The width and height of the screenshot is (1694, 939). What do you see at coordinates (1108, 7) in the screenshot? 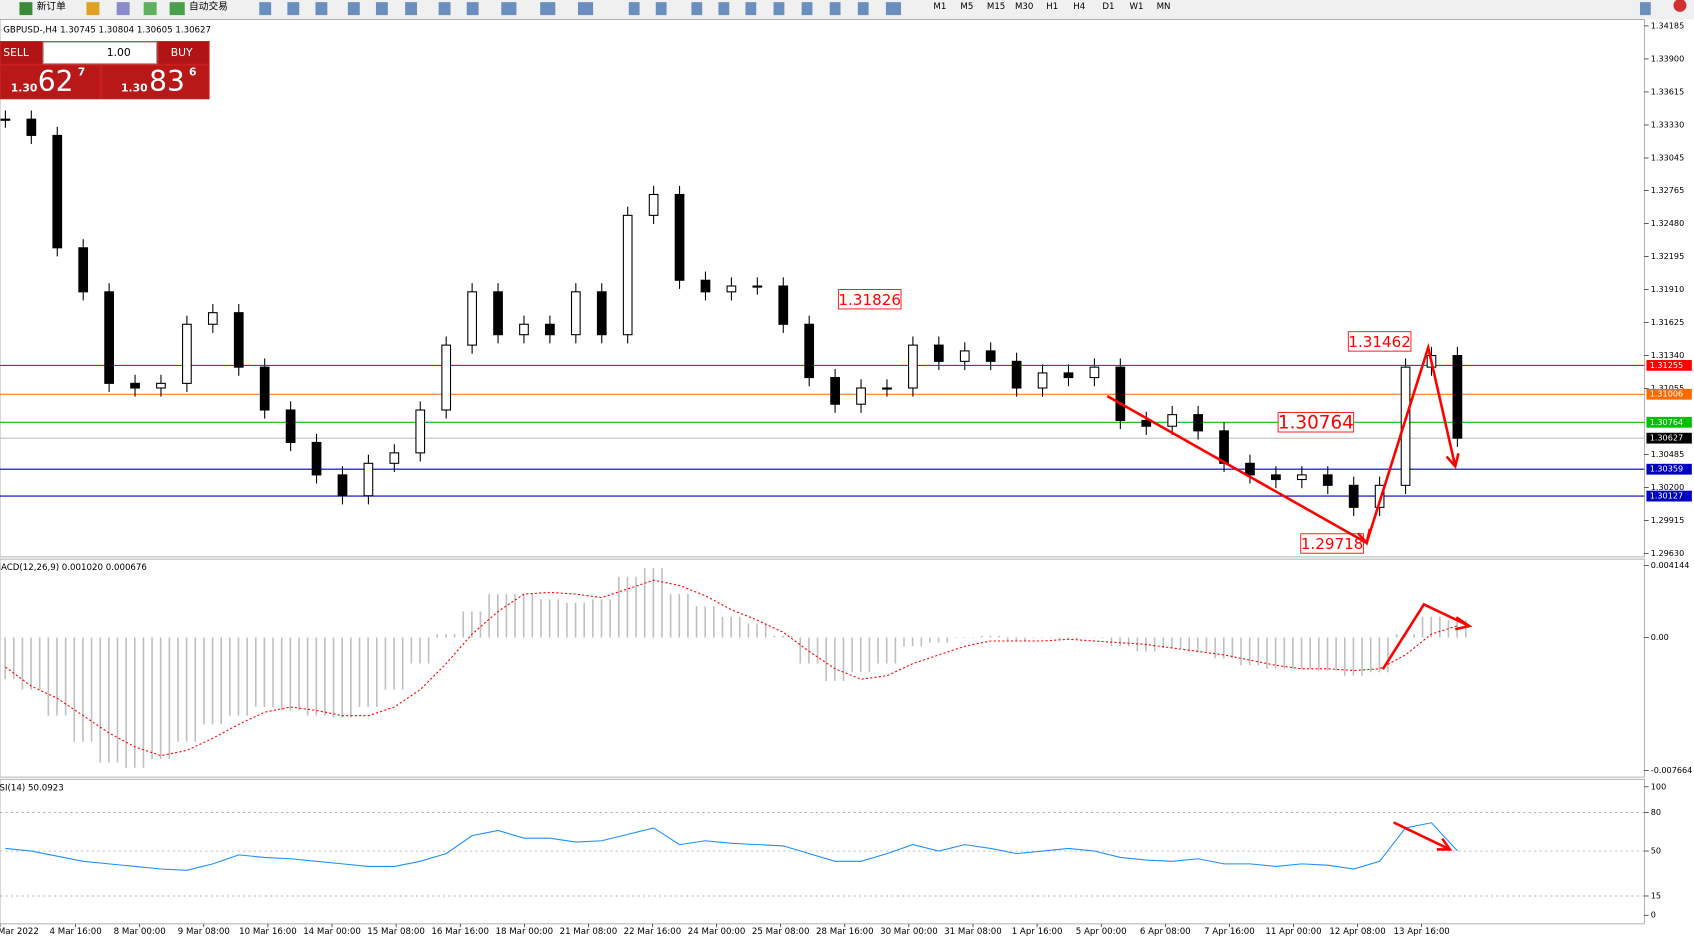
I see `timeframe: D1` at bounding box center [1108, 7].